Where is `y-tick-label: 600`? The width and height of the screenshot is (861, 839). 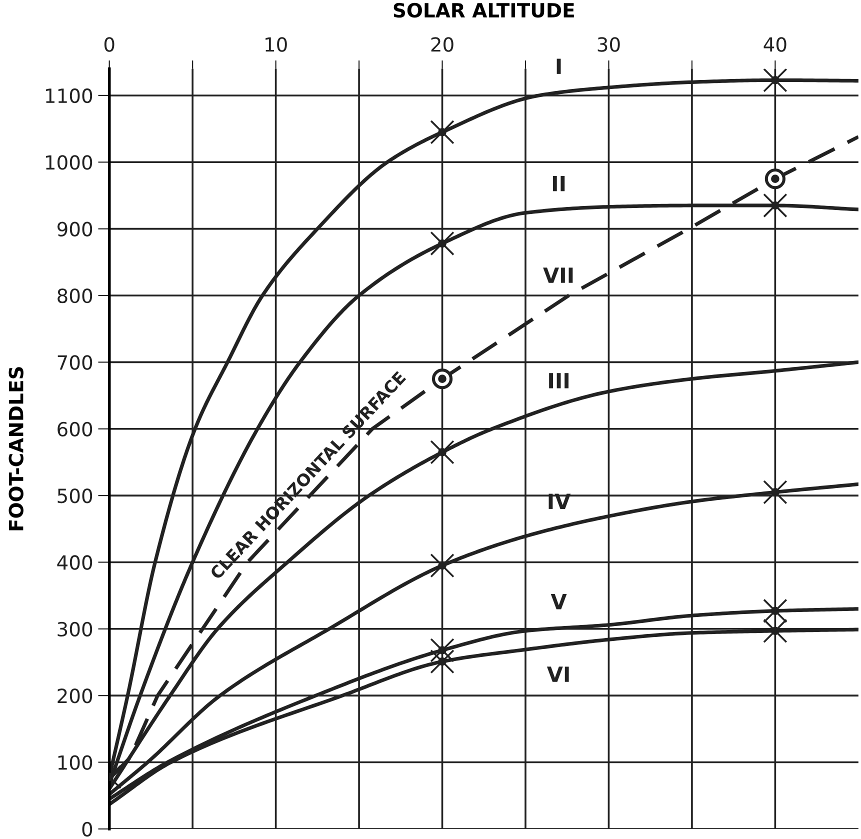
y-tick-label: 600 is located at coordinates (75, 429).